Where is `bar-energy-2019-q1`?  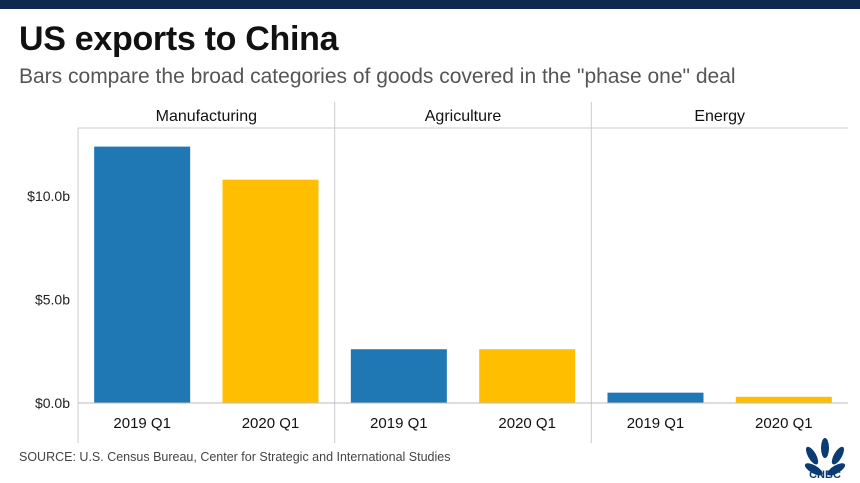 bar-energy-2019-q1 is located at coordinates (655, 397).